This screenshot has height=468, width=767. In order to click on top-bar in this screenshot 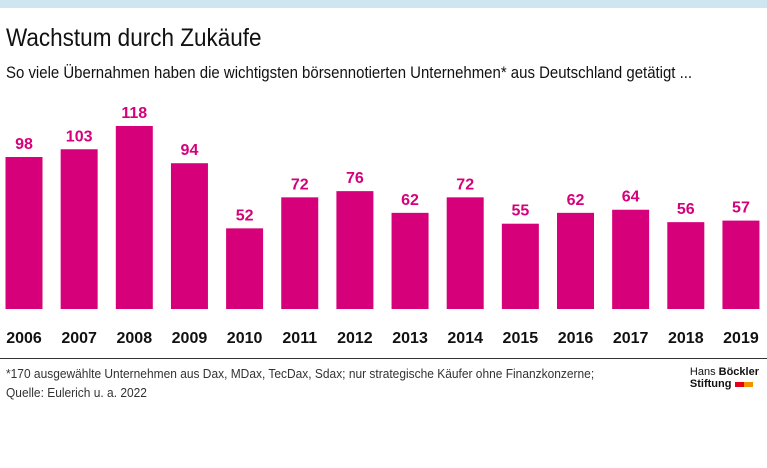, I will do `click(383, 4)`.